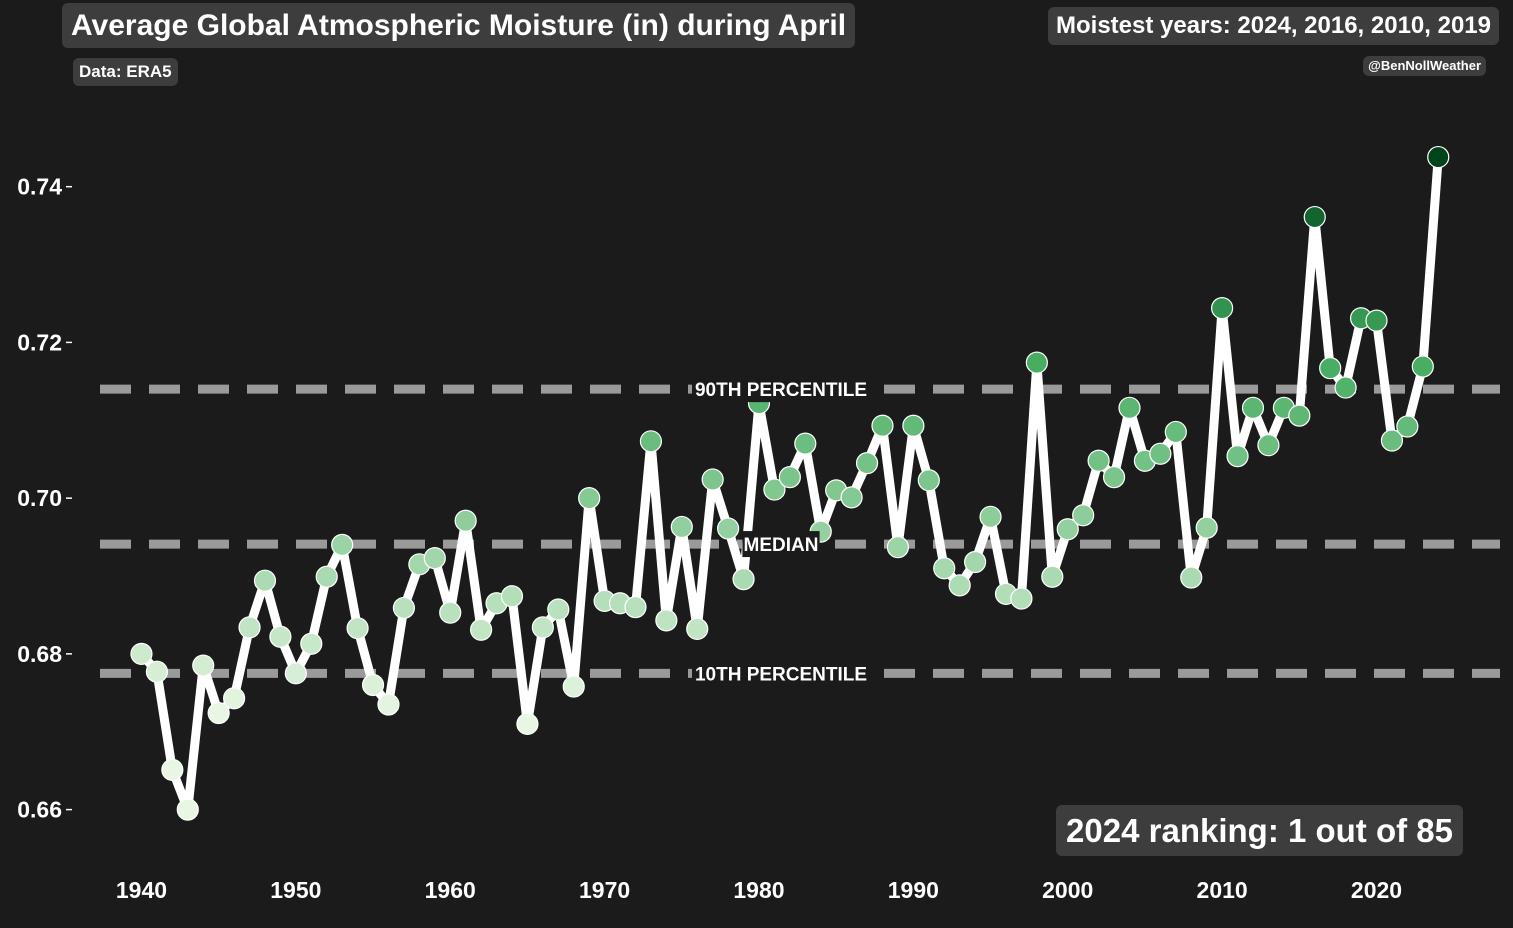  Describe the element at coordinates (311, 643) in the screenshot. I see `data-point-1951` at that location.